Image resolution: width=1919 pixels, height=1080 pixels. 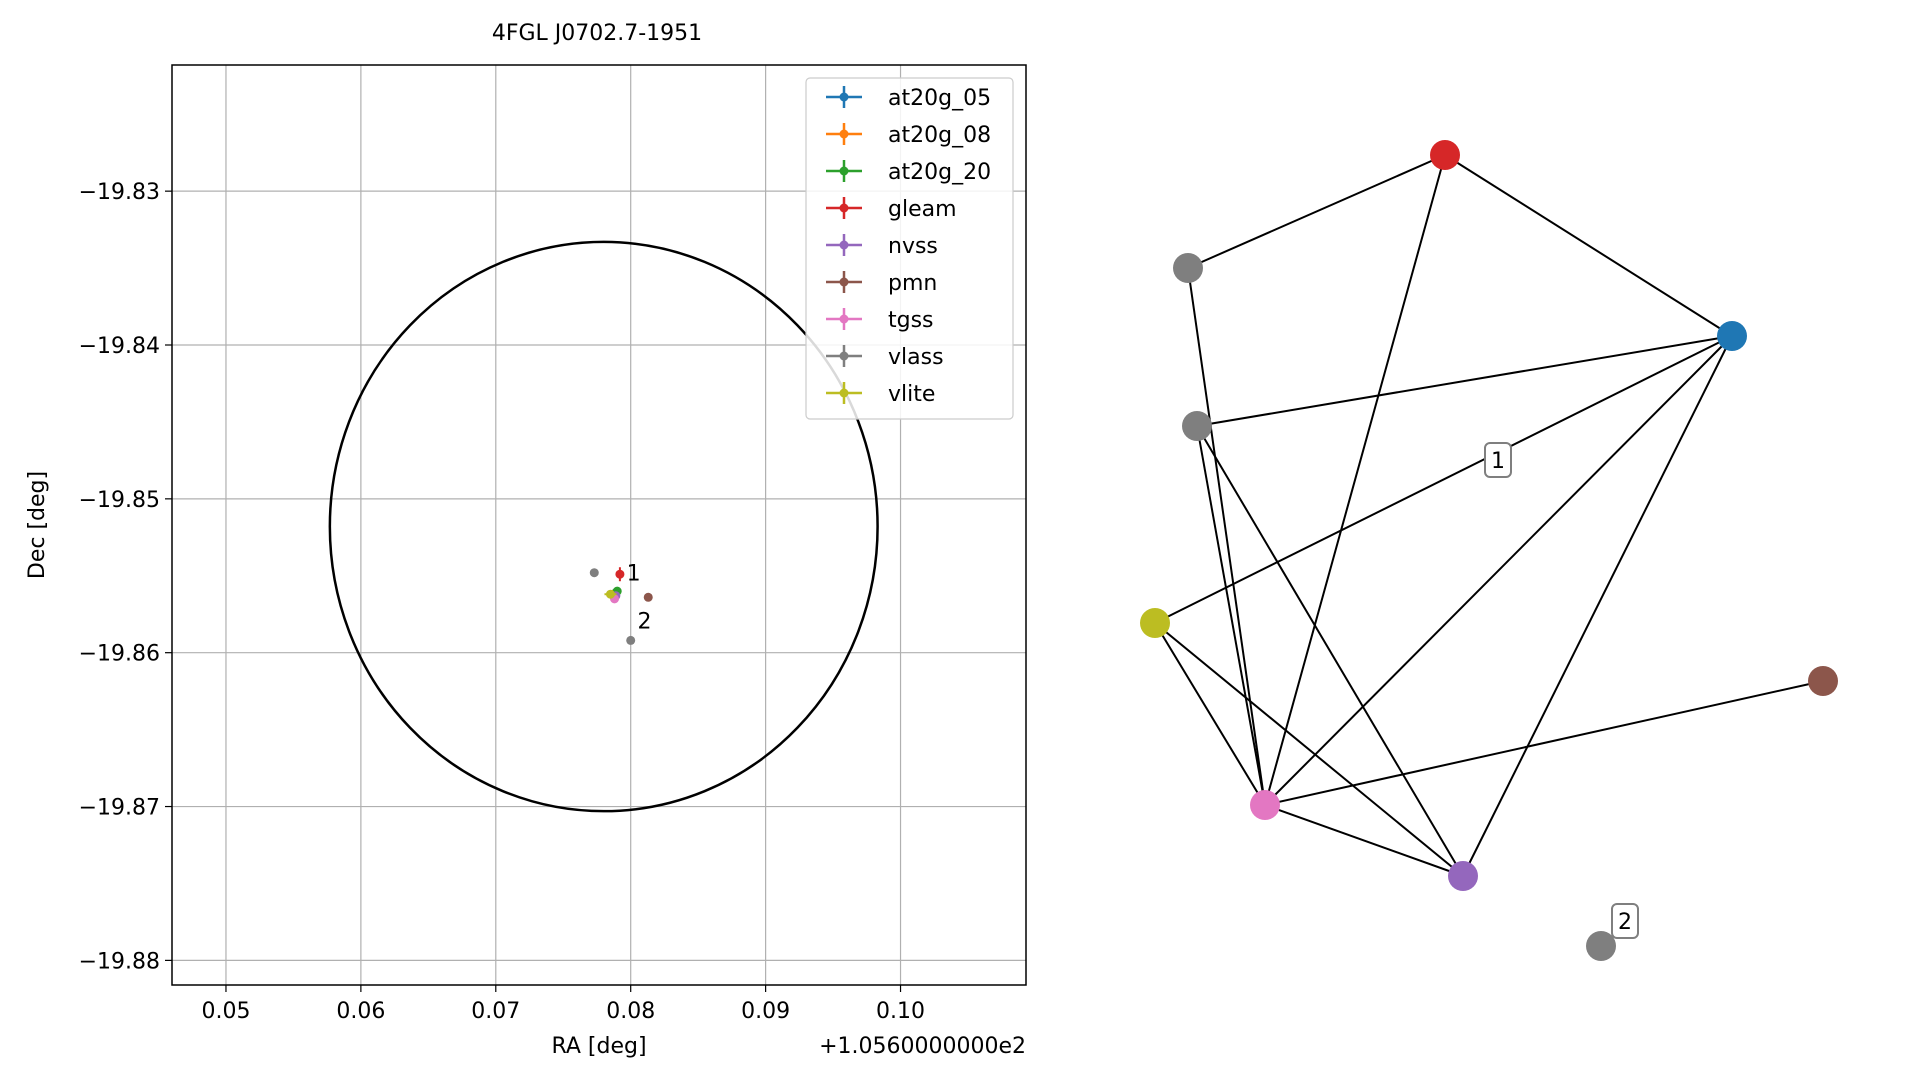 What do you see at coordinates (37, 525) in the screenshot?
I see `y-axis-label: Dec [deg]` at bounding box center [37, 525].